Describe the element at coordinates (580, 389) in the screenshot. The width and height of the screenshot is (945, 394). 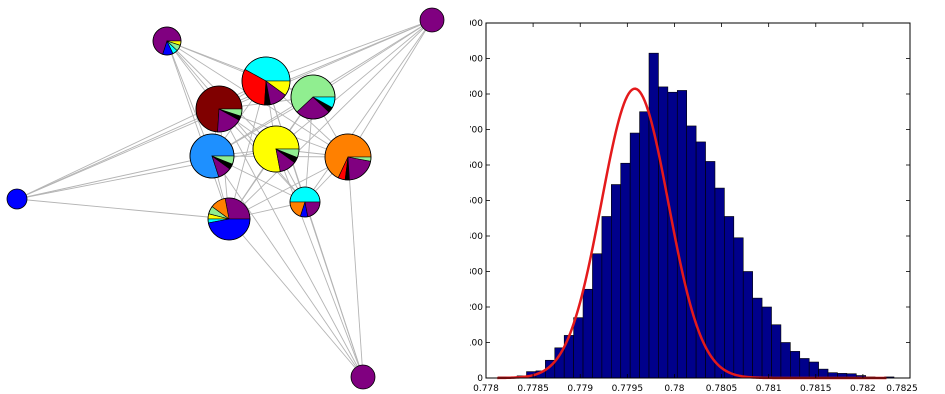
I see `x-tick-label: 0.779` at that location.